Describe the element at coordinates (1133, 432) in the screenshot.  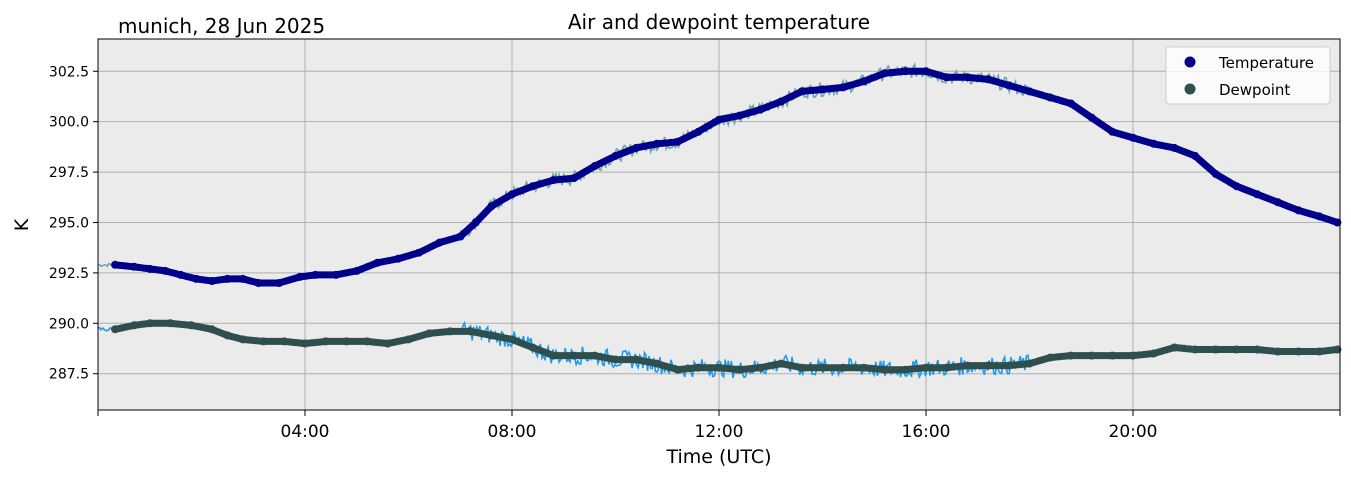
I see `x-tick-label: 20:00` at that location.